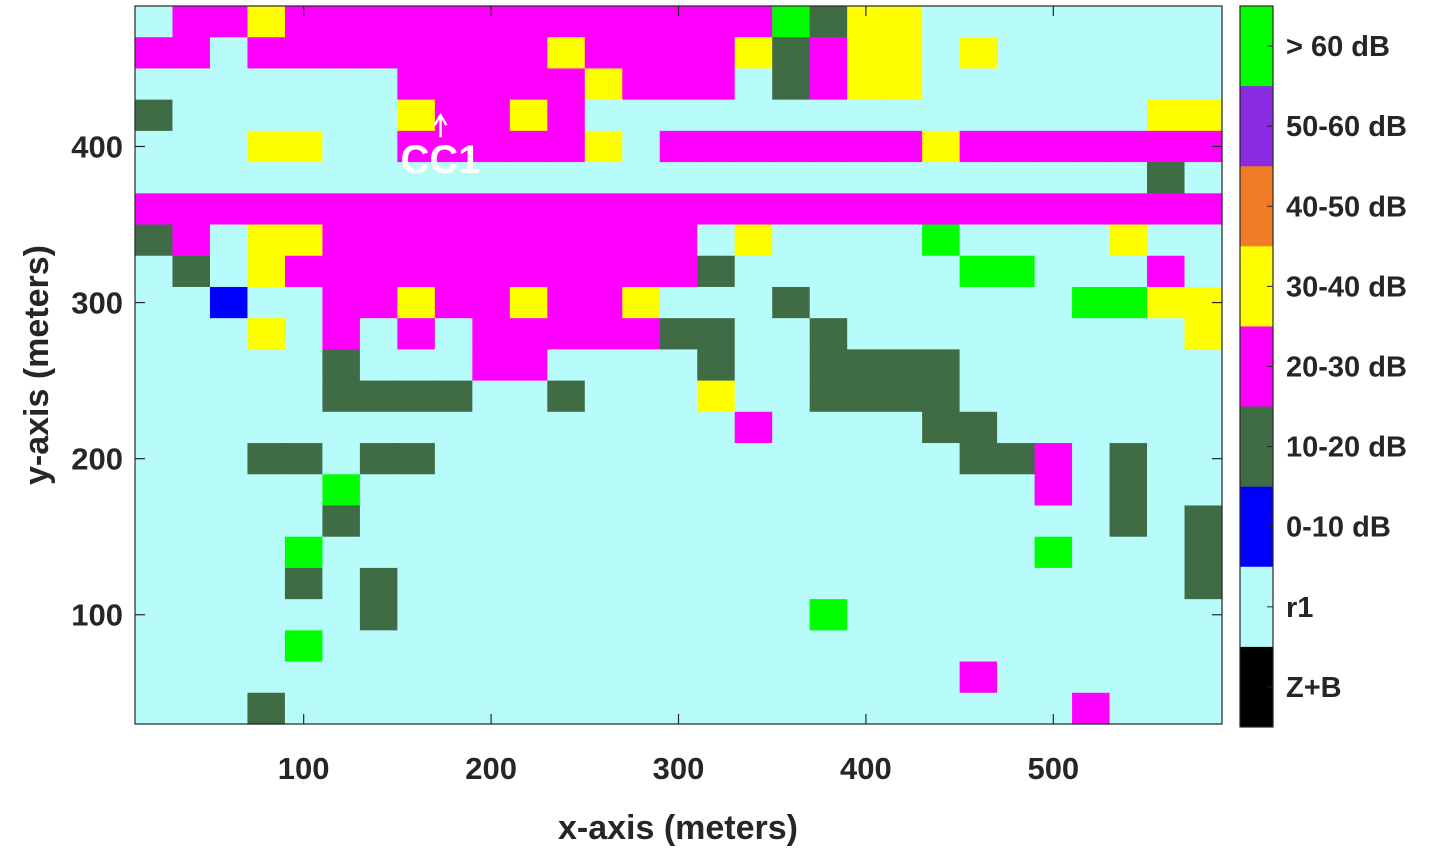 Image resolution: width=1439 pixels, height=849 pixels. I want to click on y-tick-label: 200, so click(97, 459).